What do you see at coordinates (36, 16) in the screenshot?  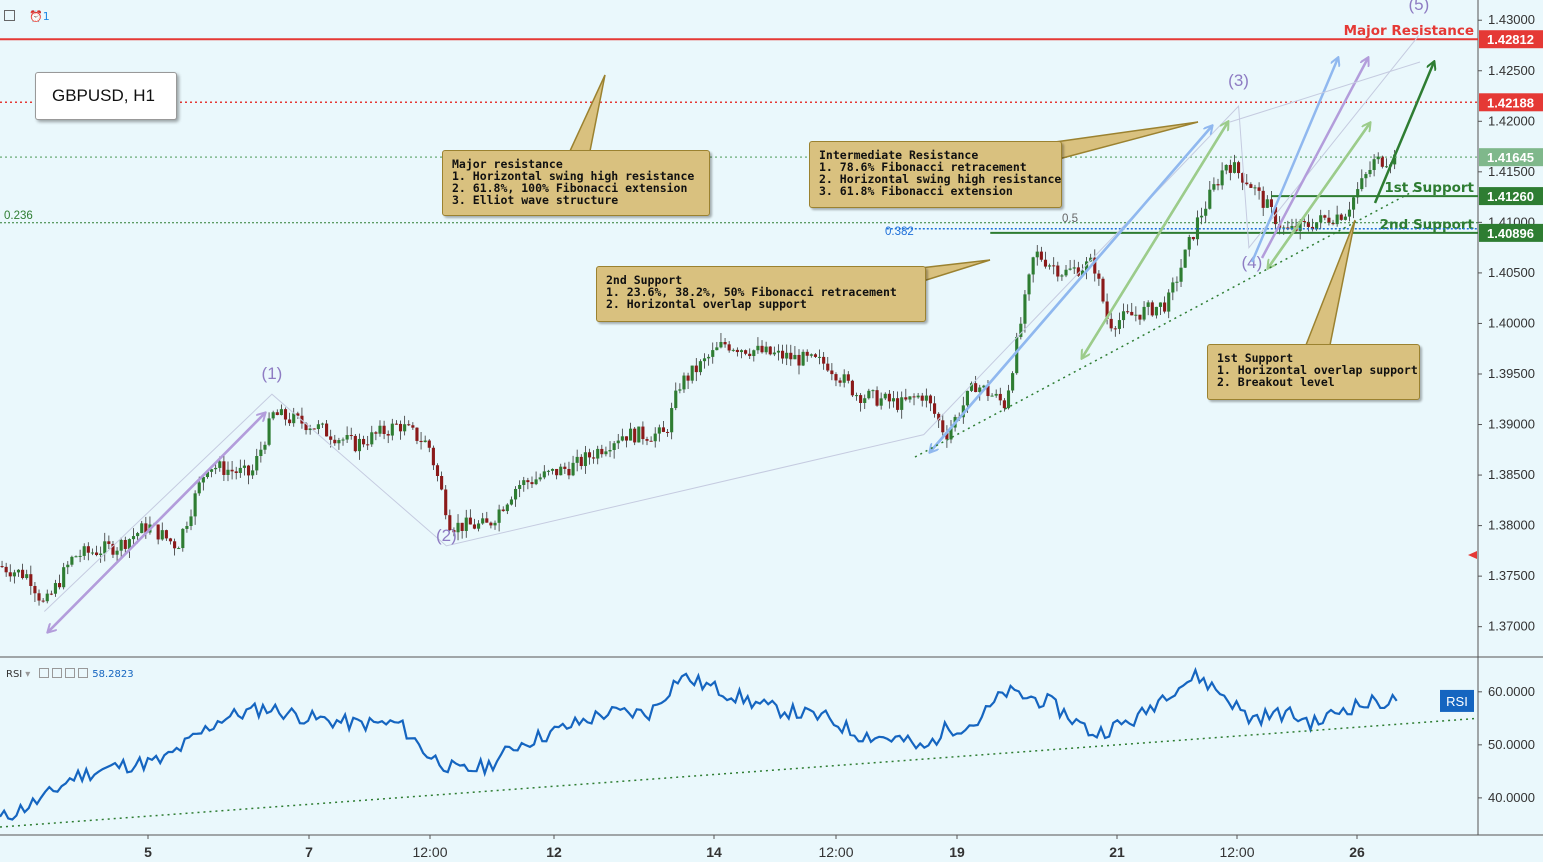 I see `alarm-icon: ⏰` at bounding box center [36, 16].